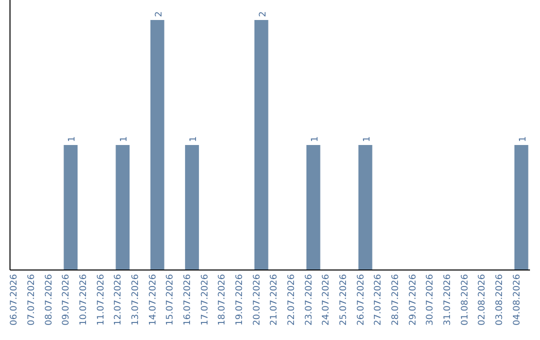  Describe the element at coordinates (309, 300) in the screenshot. I see `x-tick-label: 23.07.2026` at that location.